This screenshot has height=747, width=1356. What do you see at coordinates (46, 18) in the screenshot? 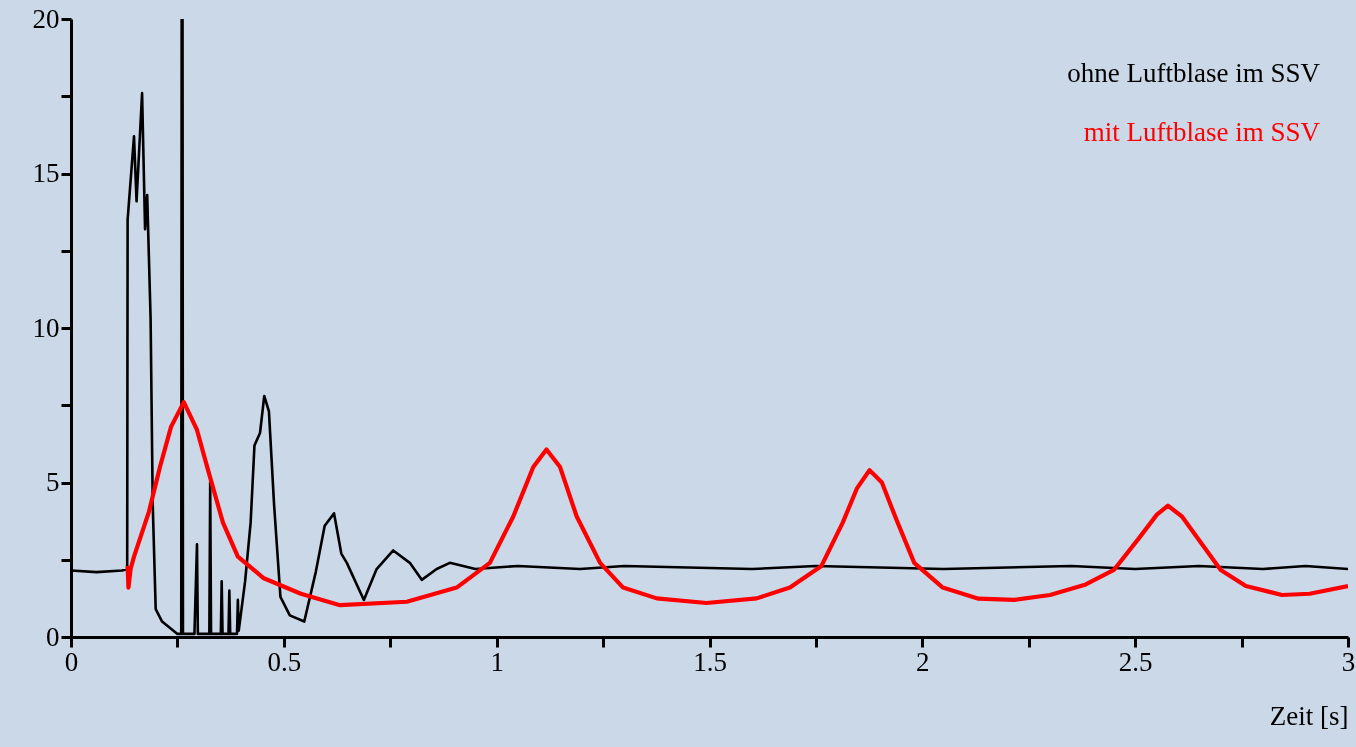
I see `y-tick-label: 20` at bounding box center [46, 18].